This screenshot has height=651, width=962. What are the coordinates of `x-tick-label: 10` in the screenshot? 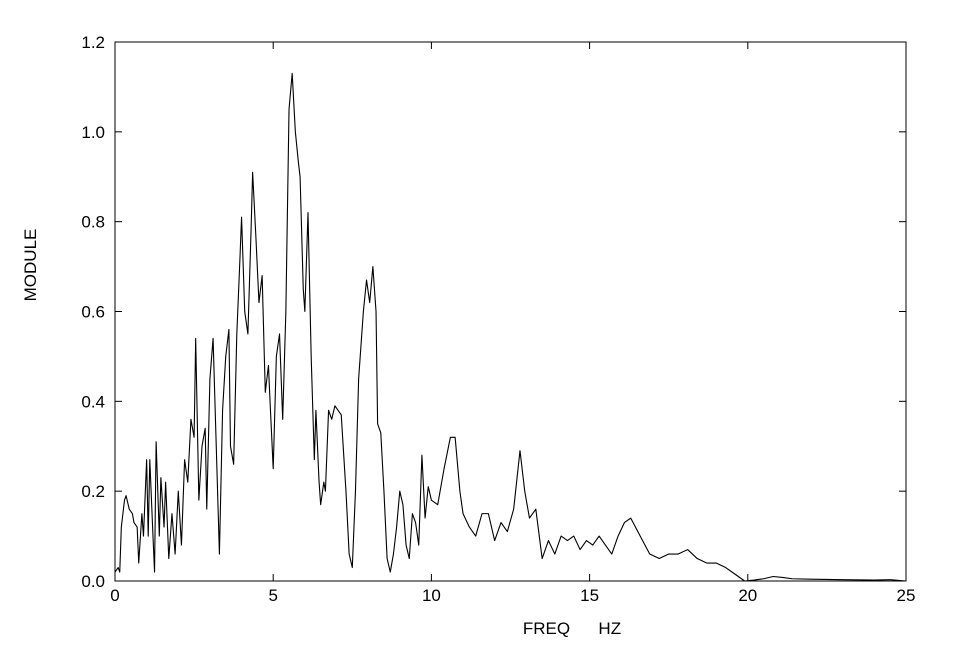 It's located at (431, 595).